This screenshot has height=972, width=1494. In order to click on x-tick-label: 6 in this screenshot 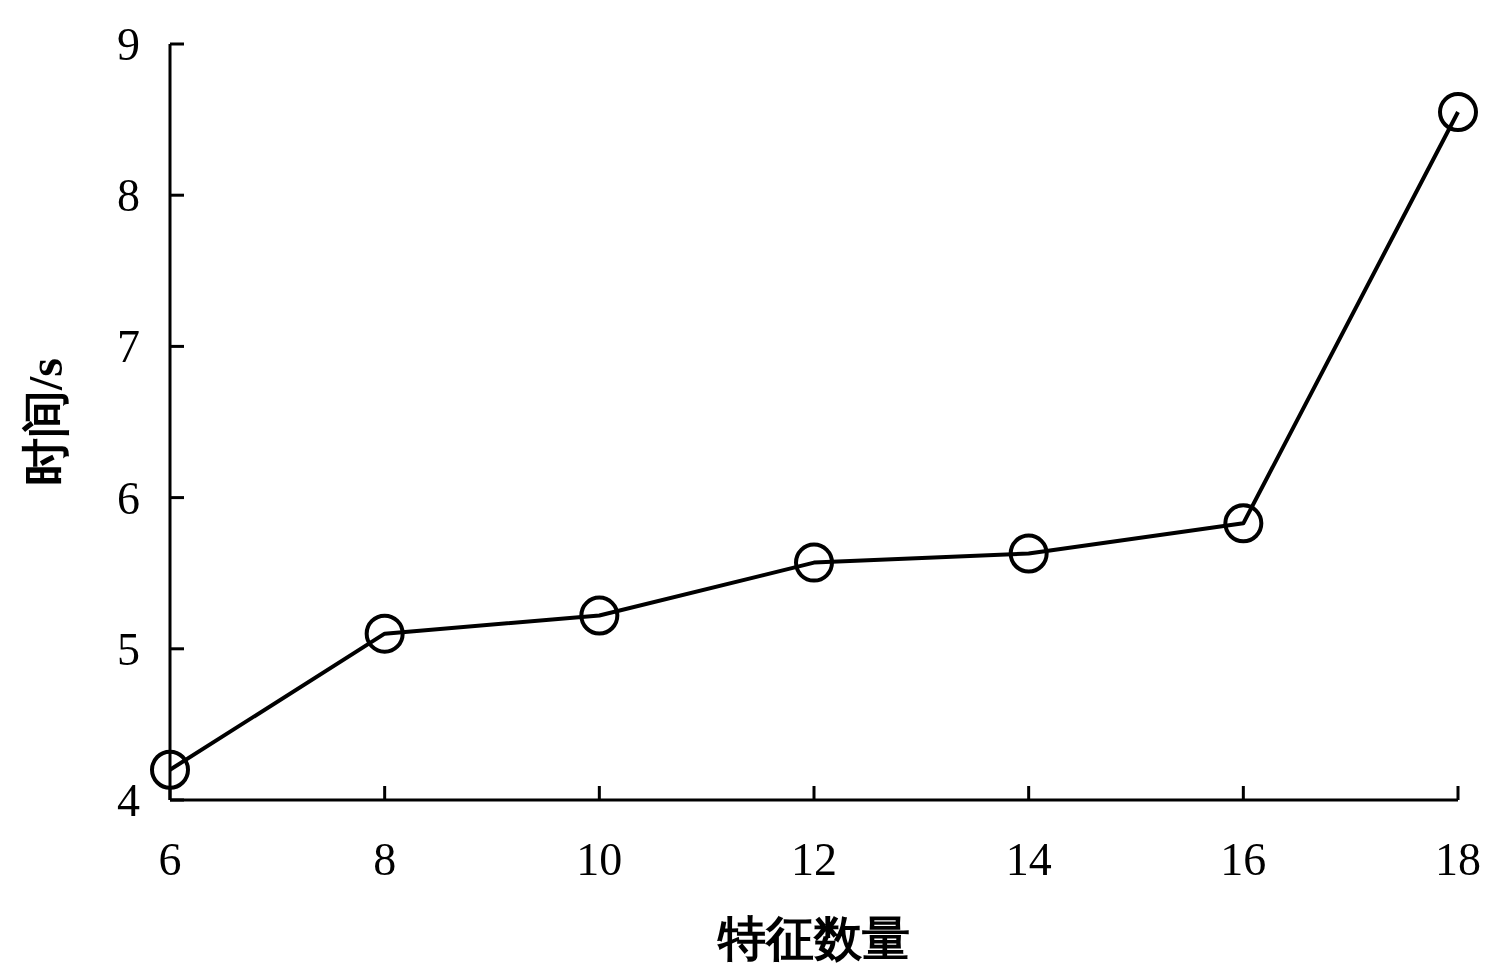, I will do `click(170, 859)`.